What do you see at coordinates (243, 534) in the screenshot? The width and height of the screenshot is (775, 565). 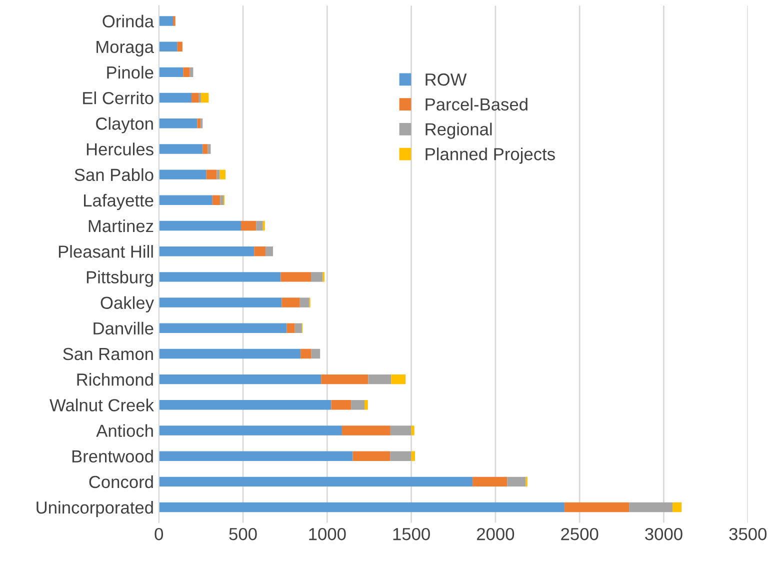 I see `x-tick-label: 500` at bounding box center [243, 534].